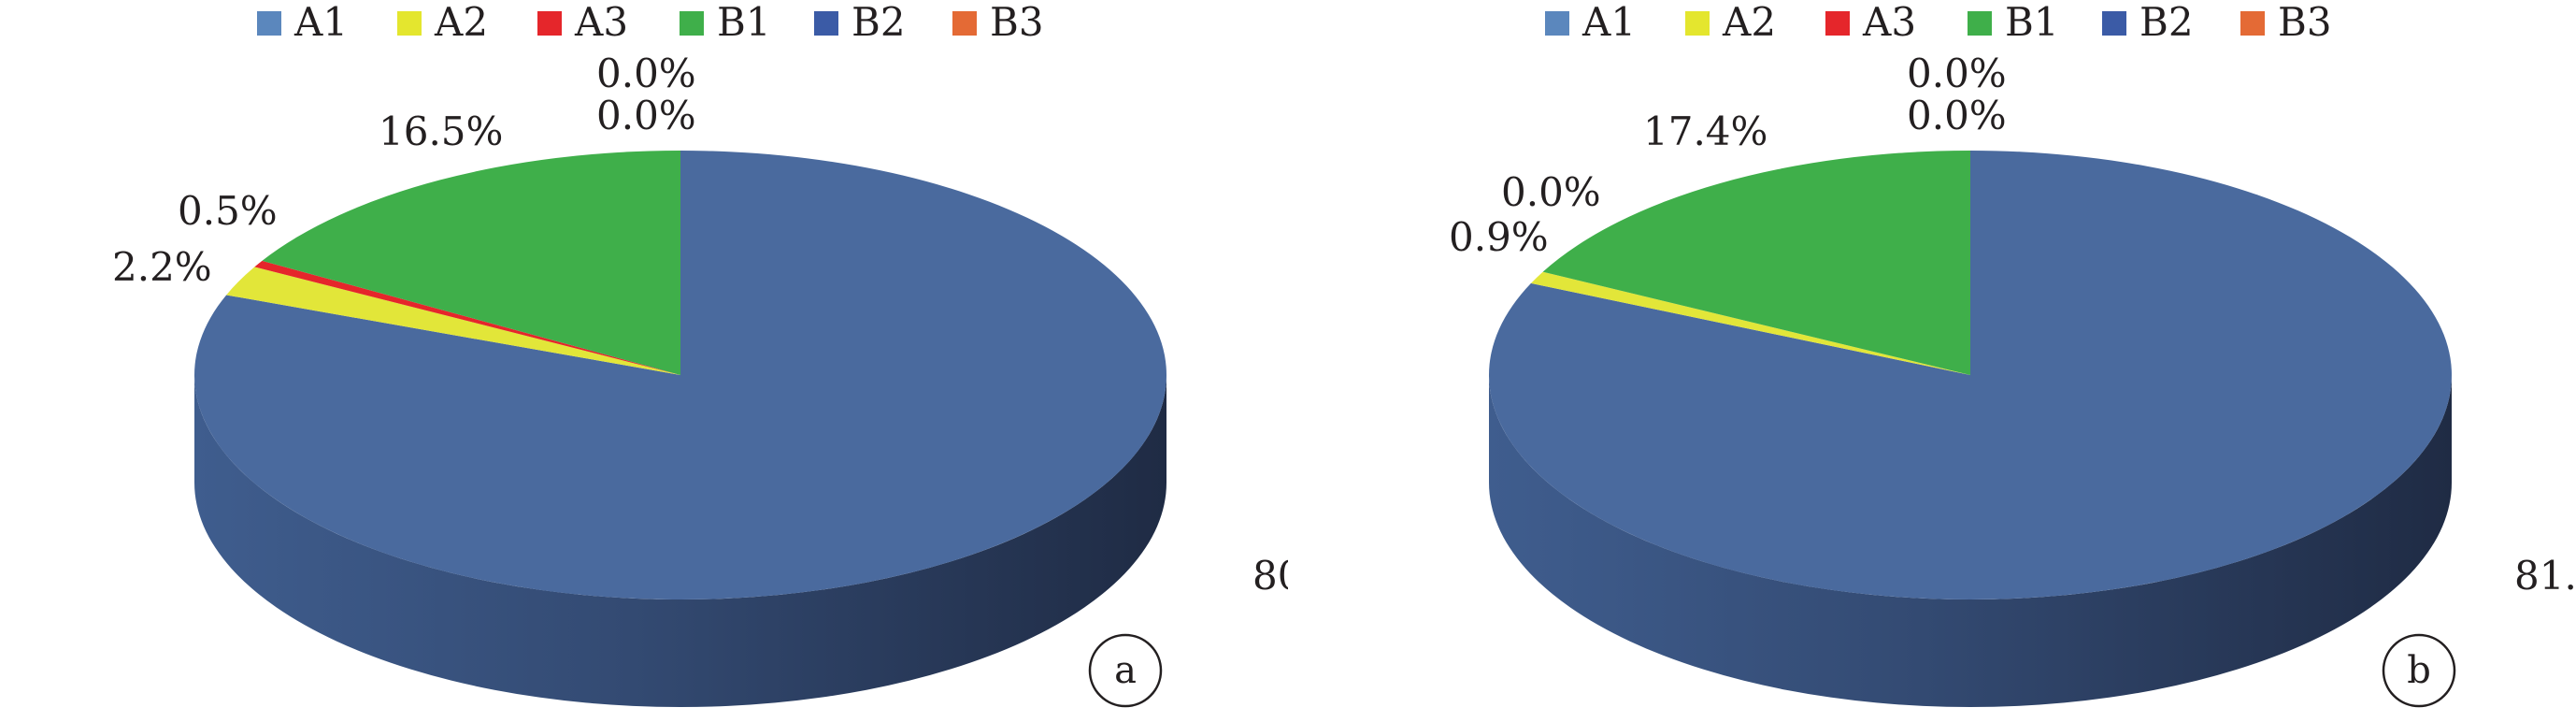  What do you see at coordinates (1551, 192) in the screenshot?
I see `data-label-a3: 0.0%` at bounding box center [1551, 192].